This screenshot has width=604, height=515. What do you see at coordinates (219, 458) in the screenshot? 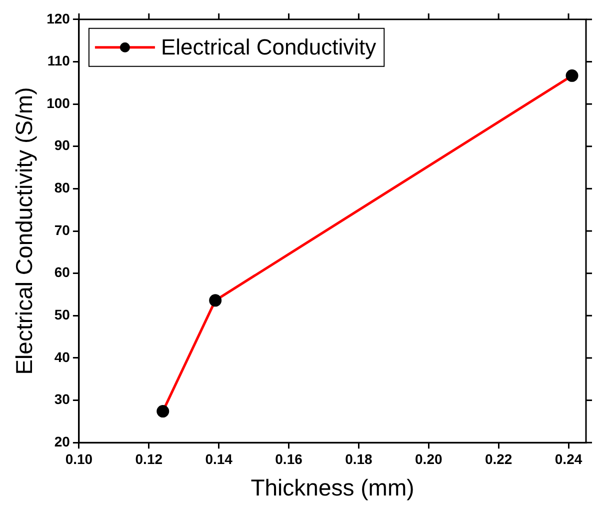
I see `x-tick-label: 0.14` at bounding box center [219, 458].